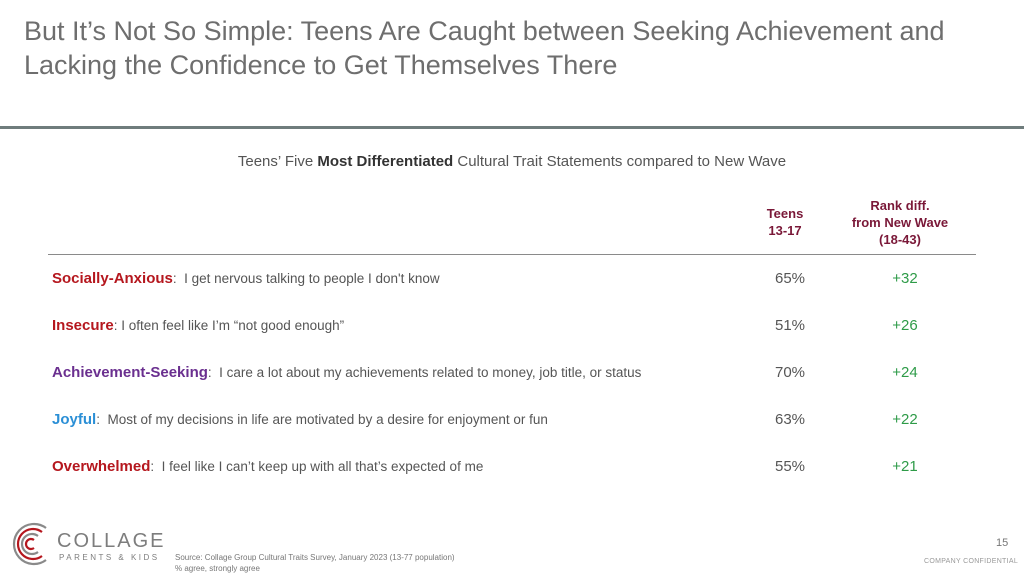 The image size is (1024, 576). Describe the element at coordinates (790, 372) in the screenshot. I see `teens-percent: 70%` at that location.